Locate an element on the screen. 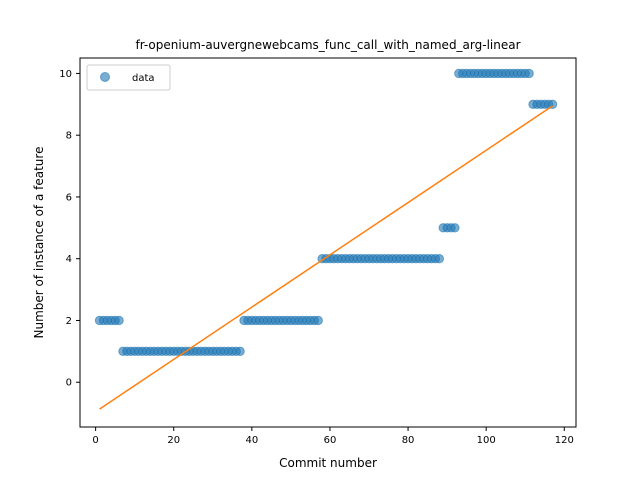 This screenshot has height=480, width=640. y-axis-ticks: 0 2 4 6 8 10 is located at coordinates (69, 229).